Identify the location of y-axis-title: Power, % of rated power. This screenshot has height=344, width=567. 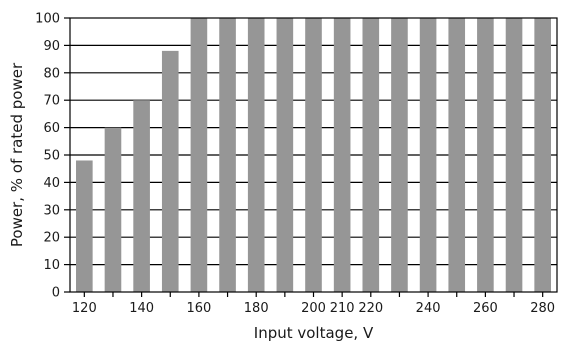
(17, 154).